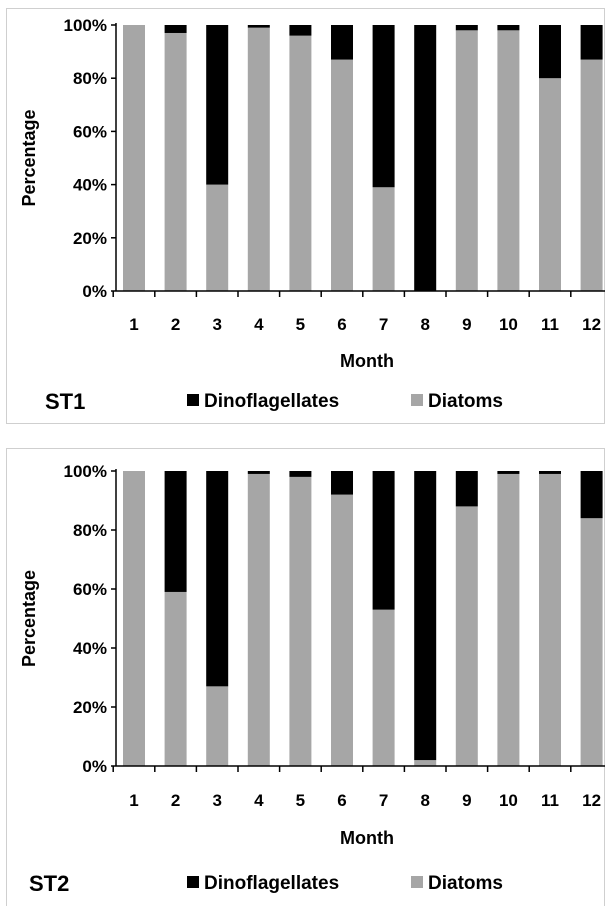 The image size is (605, 907). I want to click on legend-swatch-dinoflagellates, so click(193, 882).